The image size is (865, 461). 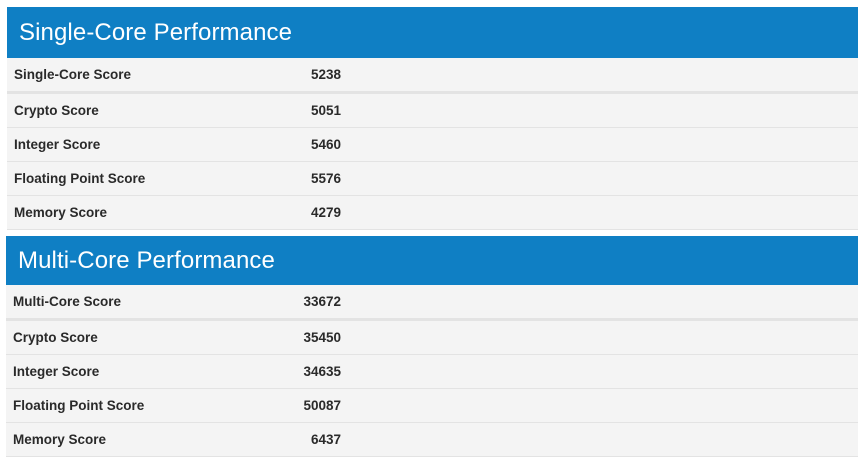 What do you see at coordinates (432, 213) in the screenshot?
I see `table-row: Memory Score 4279` at bounding box center [432, 213].